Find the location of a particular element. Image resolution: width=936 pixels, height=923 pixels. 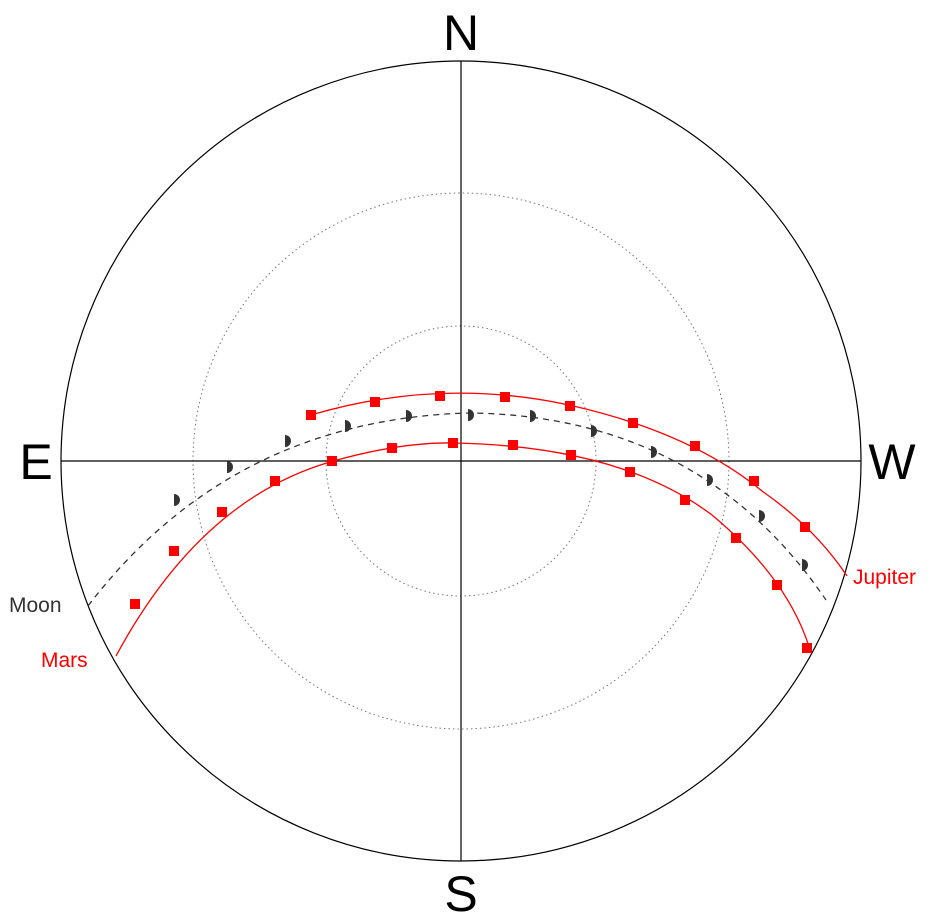

jupiter-markers is located at coordinates (558, 461).